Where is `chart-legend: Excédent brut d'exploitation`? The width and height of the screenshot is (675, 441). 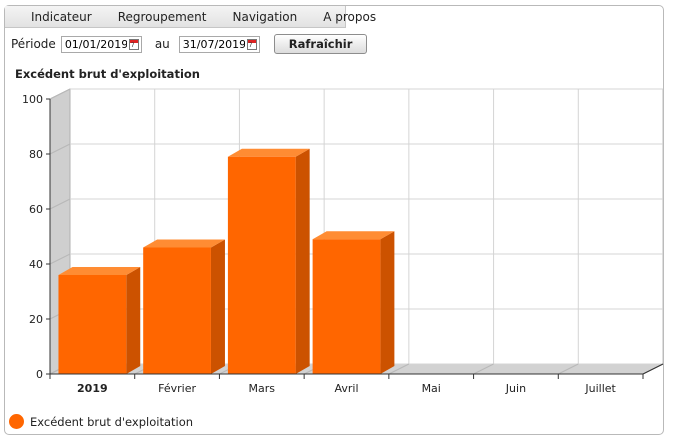 chart-legend: Excédent brut d'exploitation is located at coordinates (101, 421).